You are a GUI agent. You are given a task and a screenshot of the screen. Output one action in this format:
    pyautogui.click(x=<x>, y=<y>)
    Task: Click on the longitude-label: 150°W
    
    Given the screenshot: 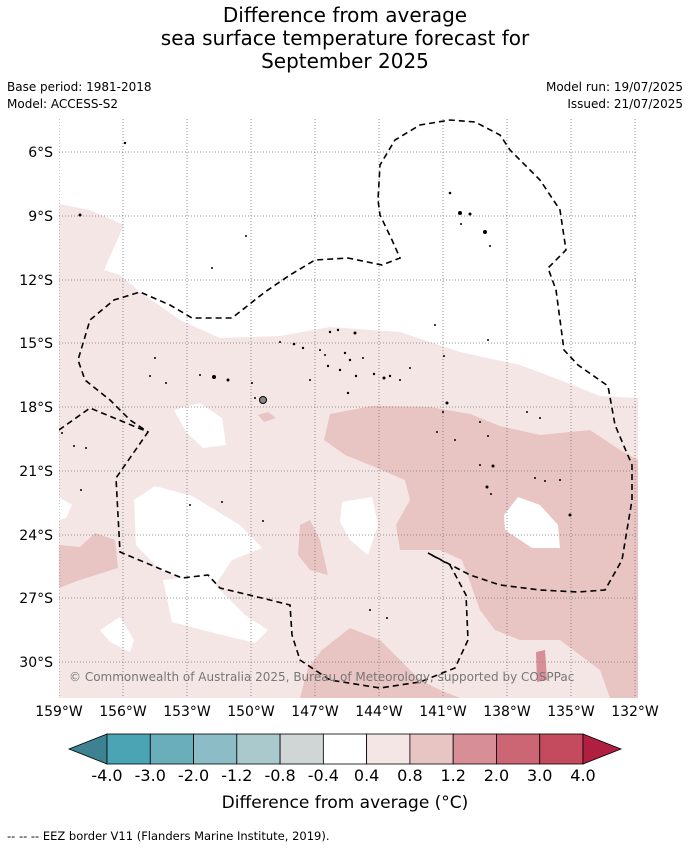 What is the action you would take?
    pyautogui.click(x=251, y=712)
    